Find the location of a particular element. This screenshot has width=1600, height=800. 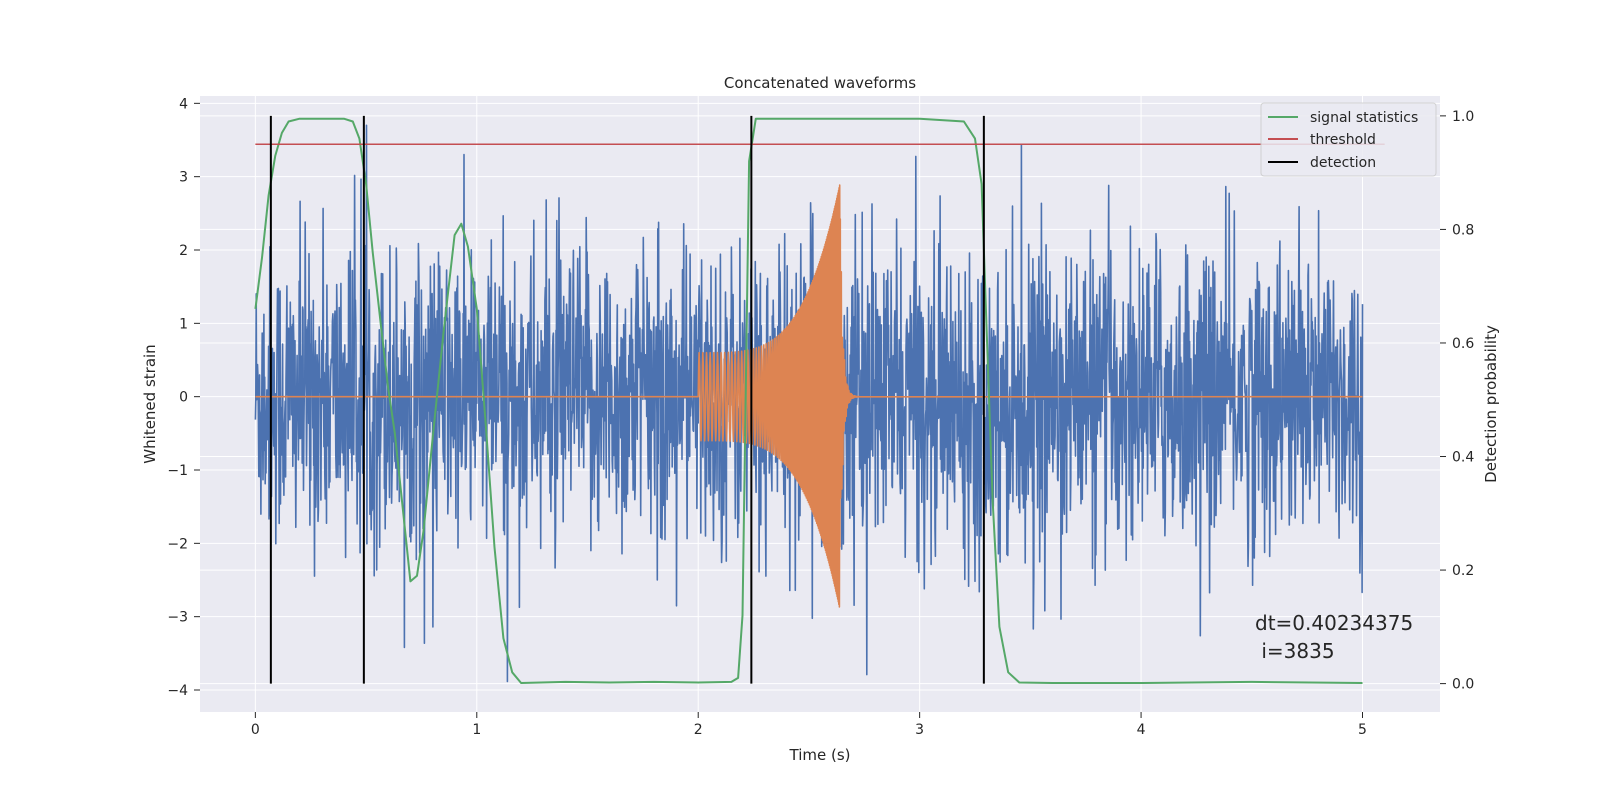

legend-label-threshold: threshold is located at coordinates (1343, 140).